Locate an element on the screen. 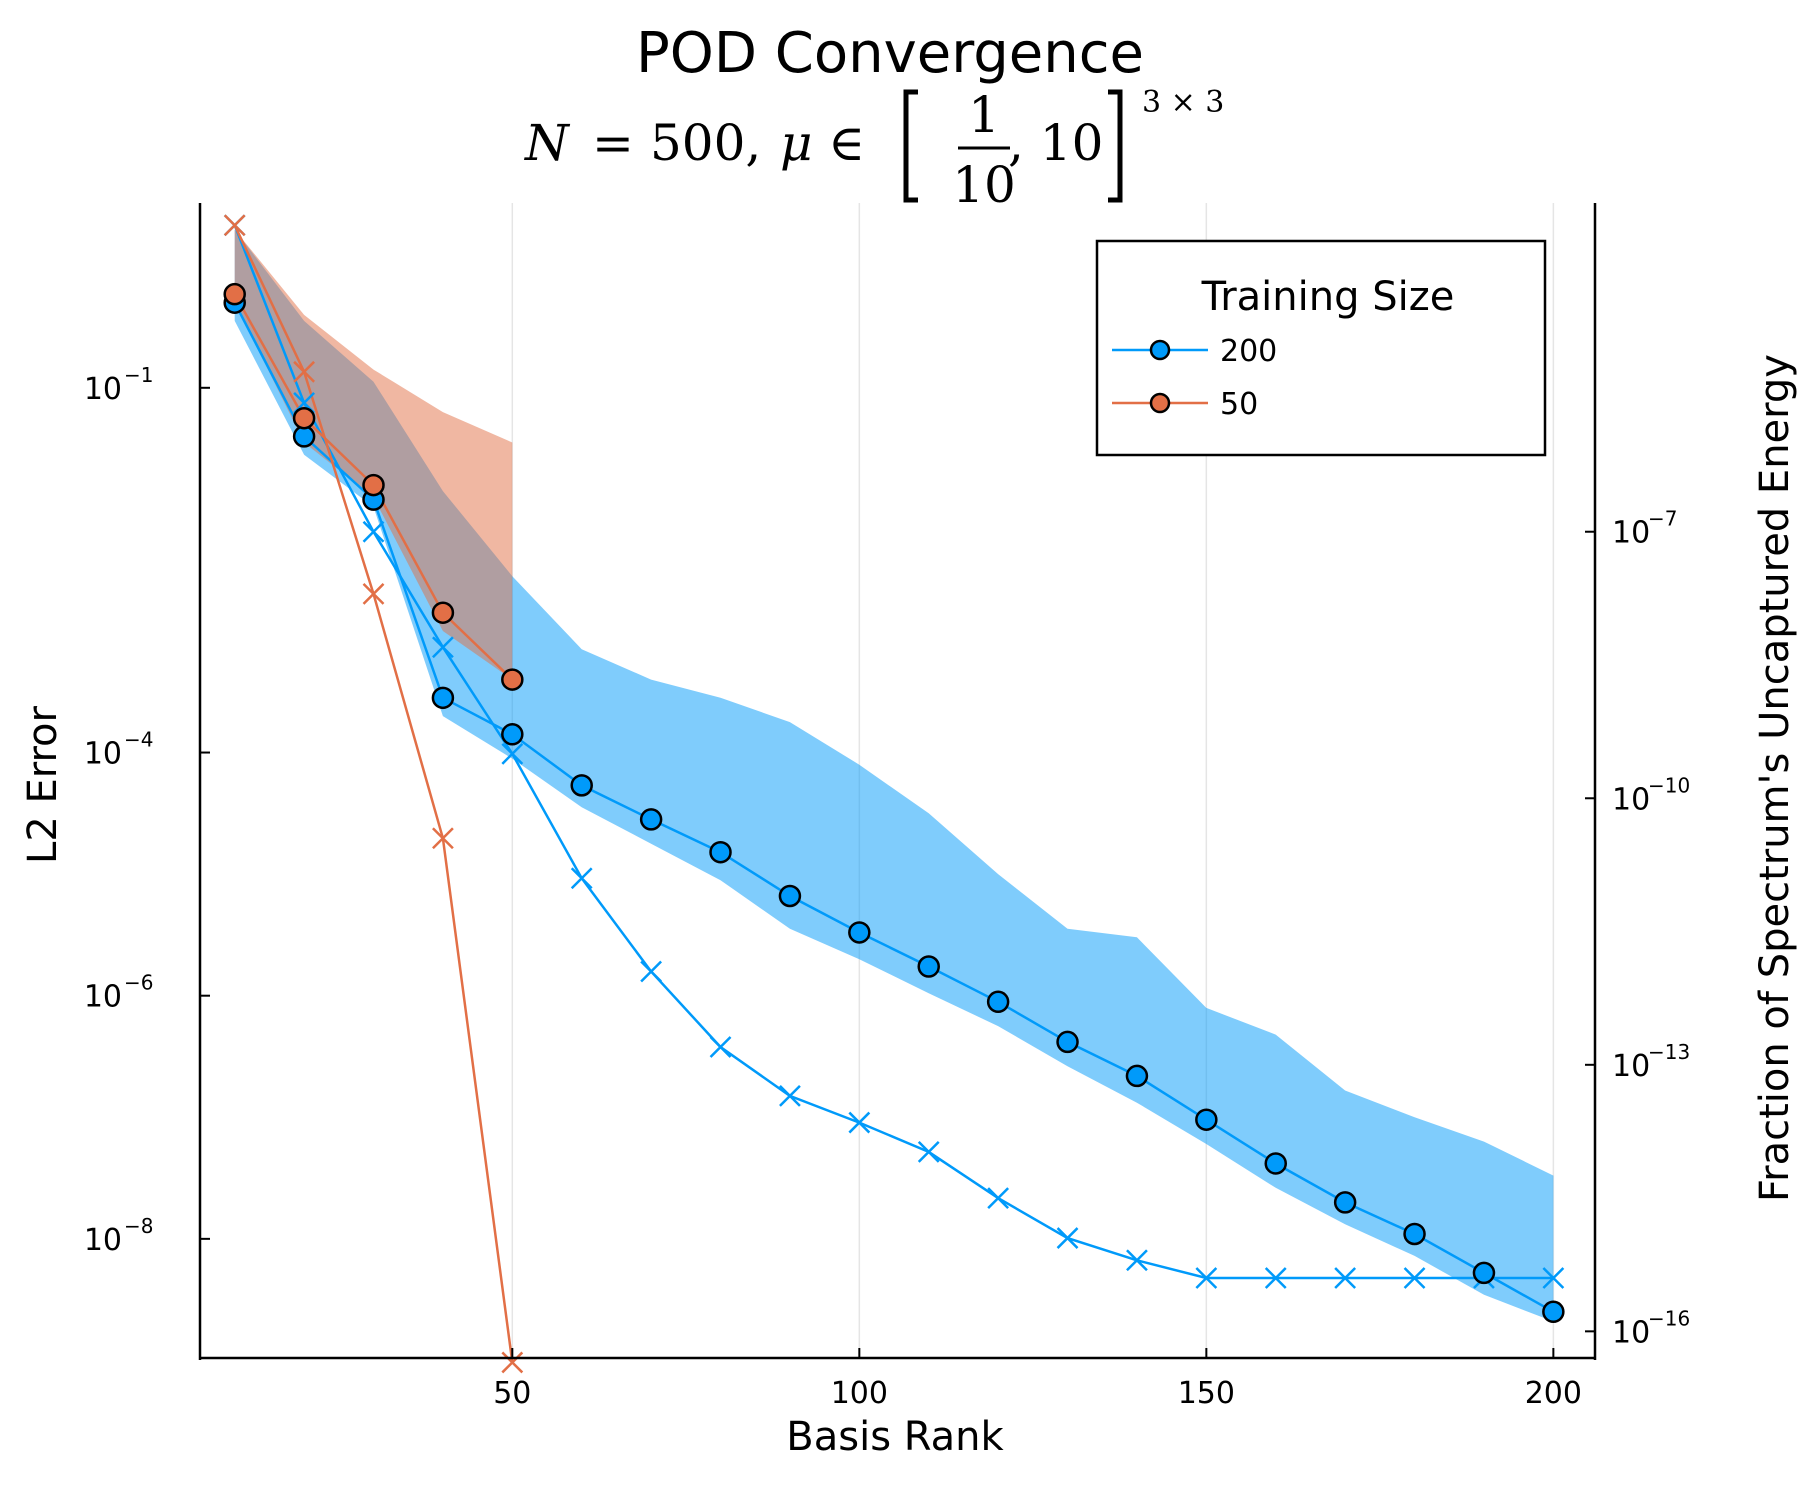 Image resolution: width=1800 pixels, height=1500 pixels. y-right-tick-label: 10−7 is located at coordinates (1644, 529).